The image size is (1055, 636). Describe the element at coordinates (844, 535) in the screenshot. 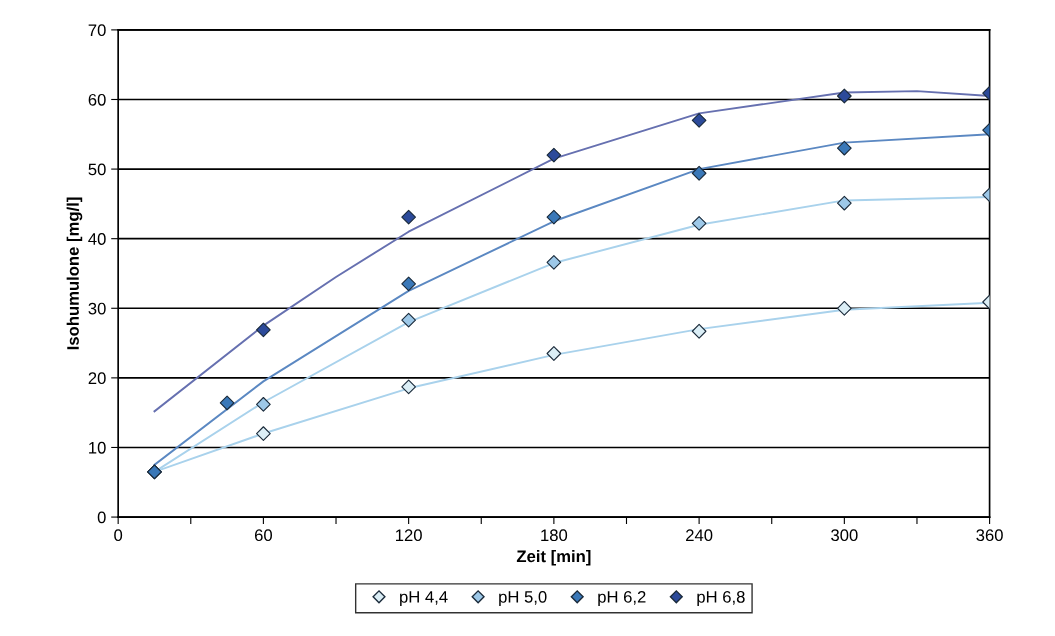

I see `x-tick-label: 300` at that location.